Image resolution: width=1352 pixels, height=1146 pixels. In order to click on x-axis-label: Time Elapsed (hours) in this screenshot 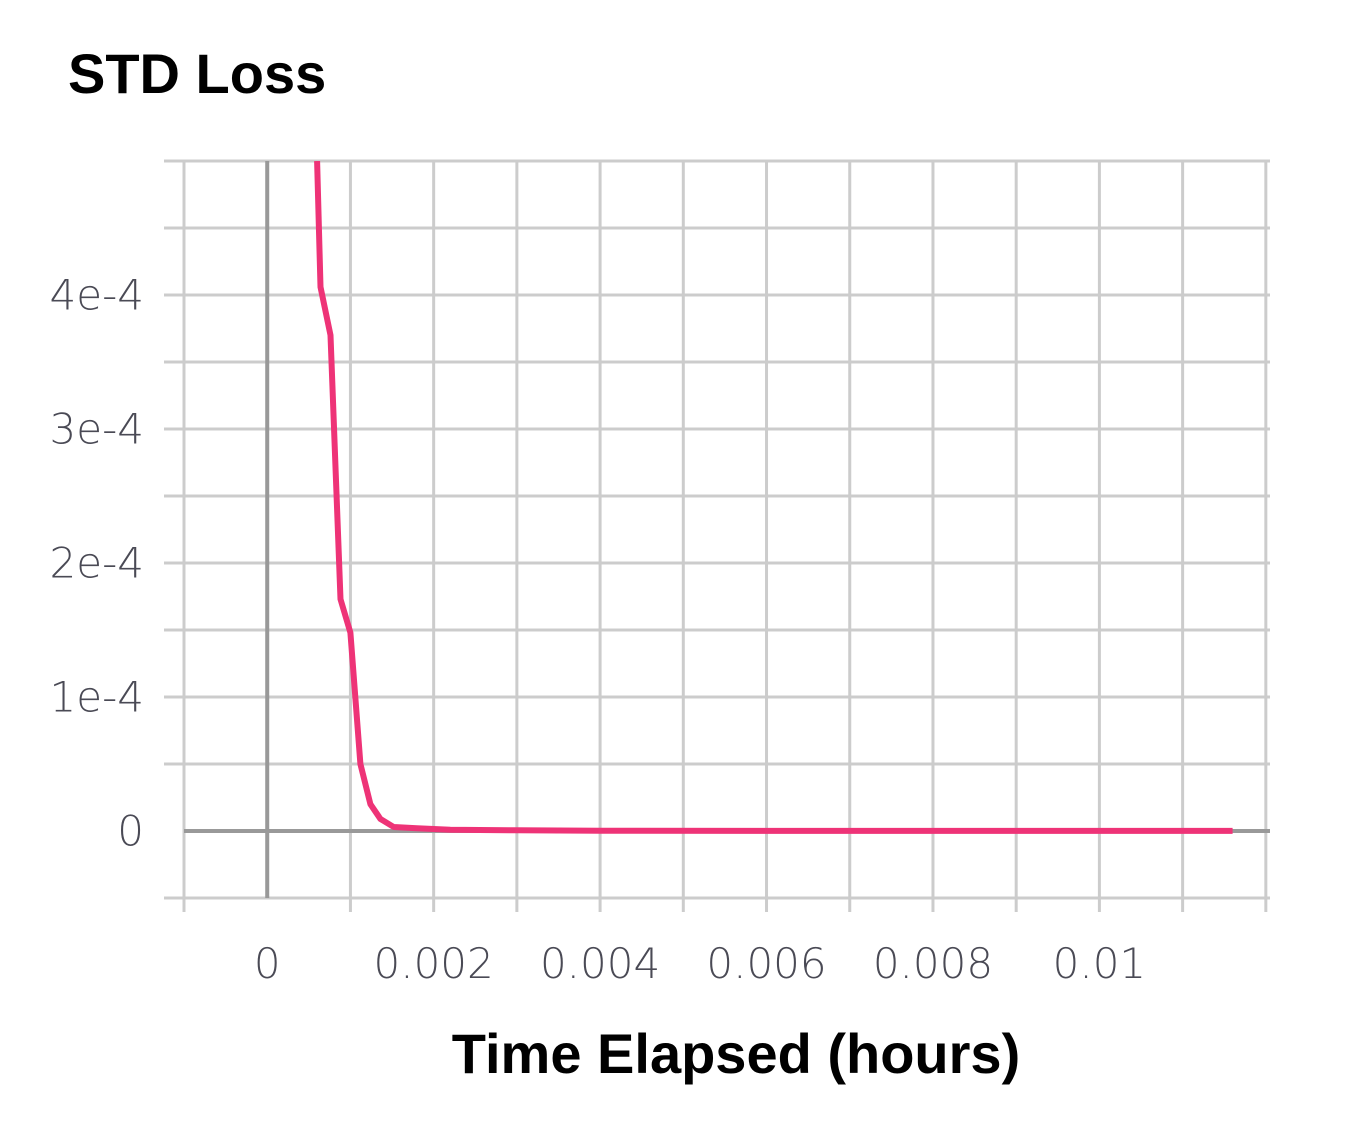, I will do `click(736, 1053)`.